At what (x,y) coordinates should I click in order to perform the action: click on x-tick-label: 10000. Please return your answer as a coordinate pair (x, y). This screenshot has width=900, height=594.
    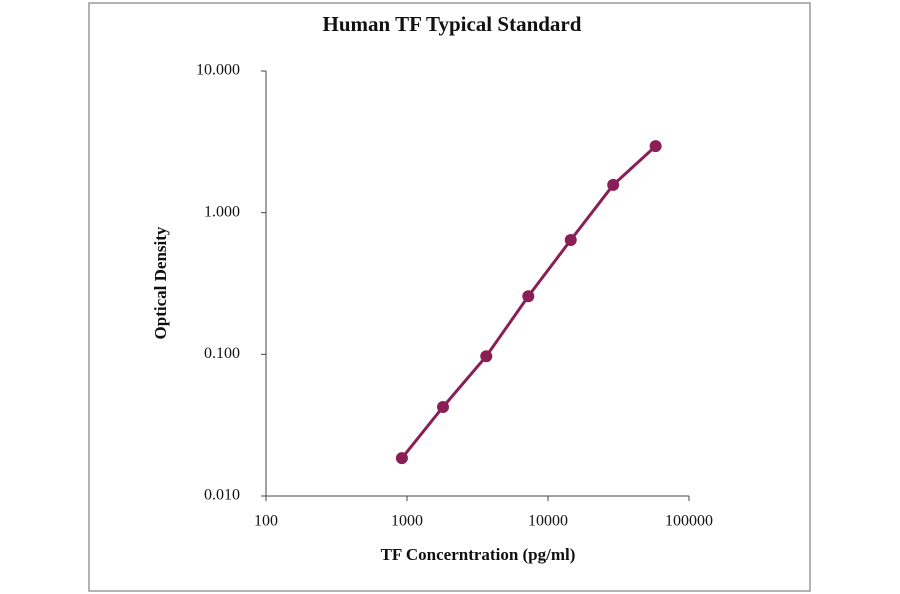
    Looking at the image, I should click on (548, 521).